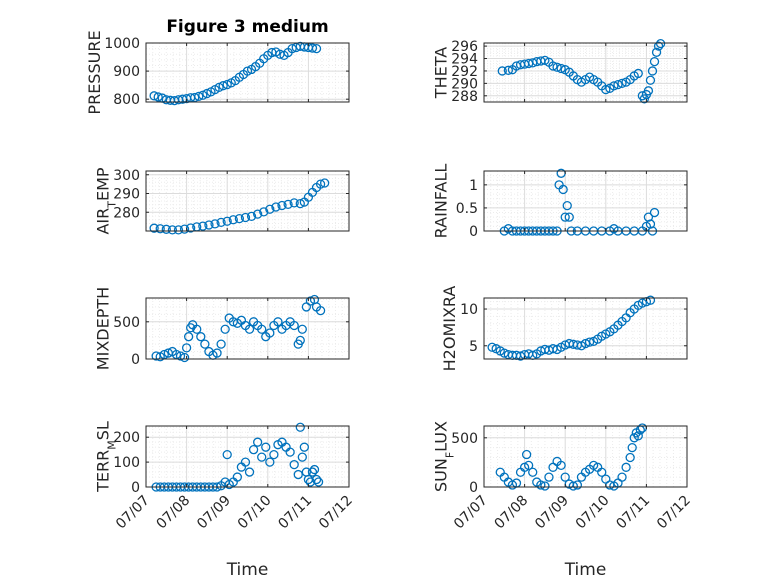  What do you see at coordinates (552, 513) in the screenshot?
I see `x-tick-label: 07/09` at bounding box center [552, 513].